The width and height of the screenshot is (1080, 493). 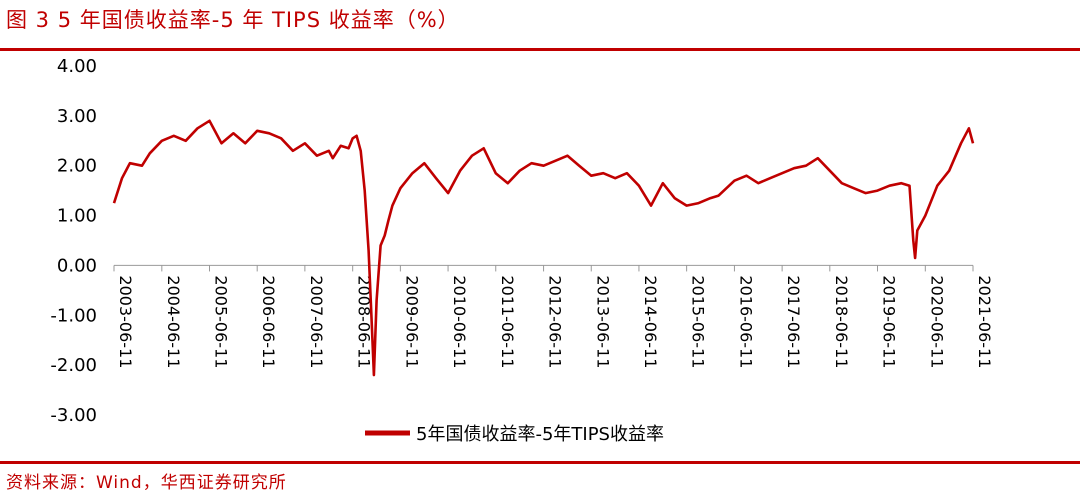 I want to click on legend-label: 5年国债收益率-5年TIPS收益率, so click(x=540, y=434).